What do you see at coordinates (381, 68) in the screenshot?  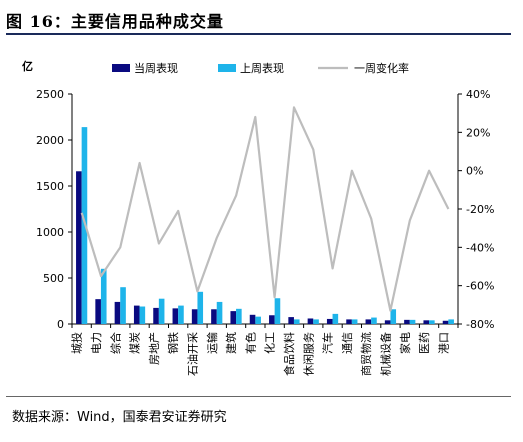 I see `legend-label: 一周变化率` at bounding box center [381, 68].